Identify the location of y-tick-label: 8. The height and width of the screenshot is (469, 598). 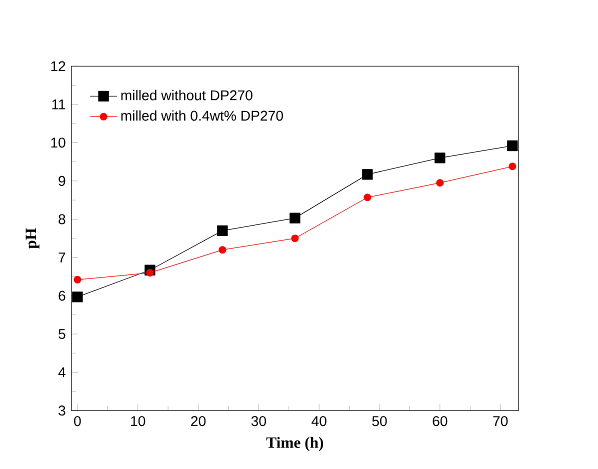
(62, 219).